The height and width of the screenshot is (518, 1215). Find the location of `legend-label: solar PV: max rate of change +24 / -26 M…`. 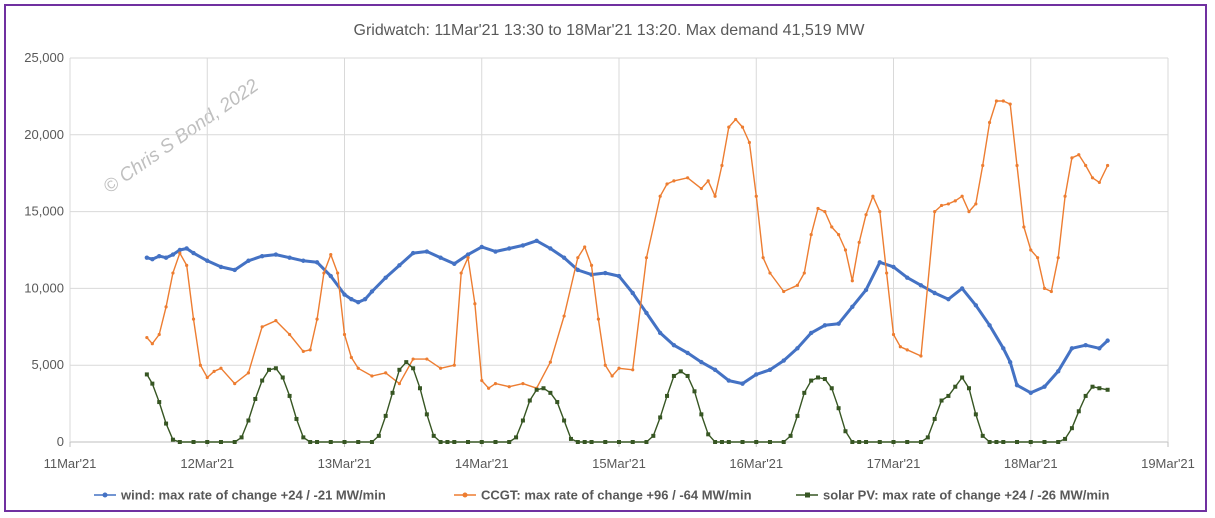

legend-label: solar PV: max rate of change +24 / -26 M… is located at coordinates (966, 495).